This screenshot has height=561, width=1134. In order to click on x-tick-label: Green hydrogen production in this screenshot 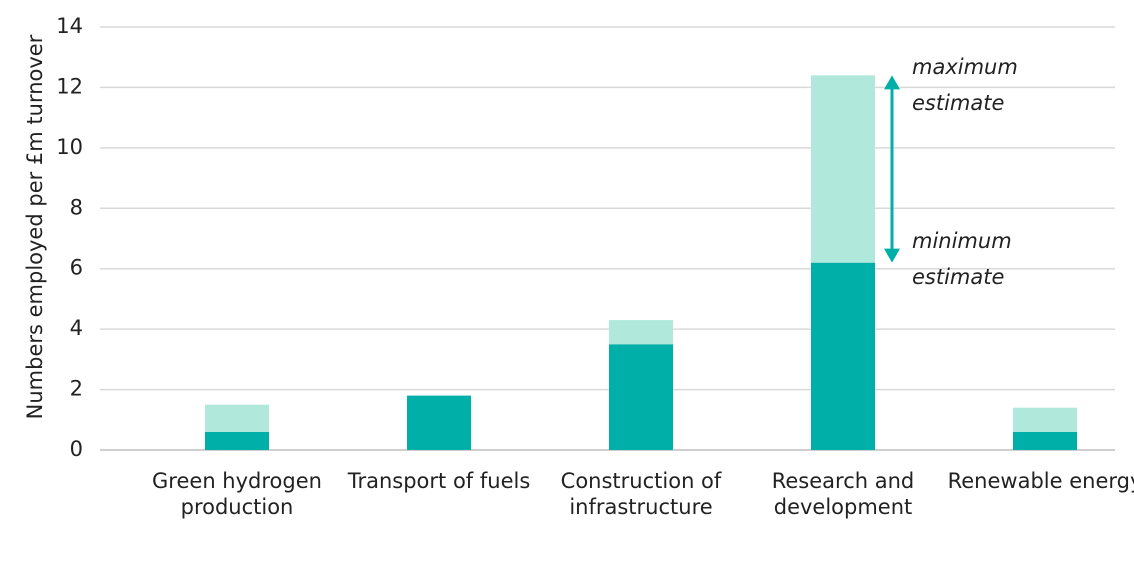, I will do `click(237, 494)`.